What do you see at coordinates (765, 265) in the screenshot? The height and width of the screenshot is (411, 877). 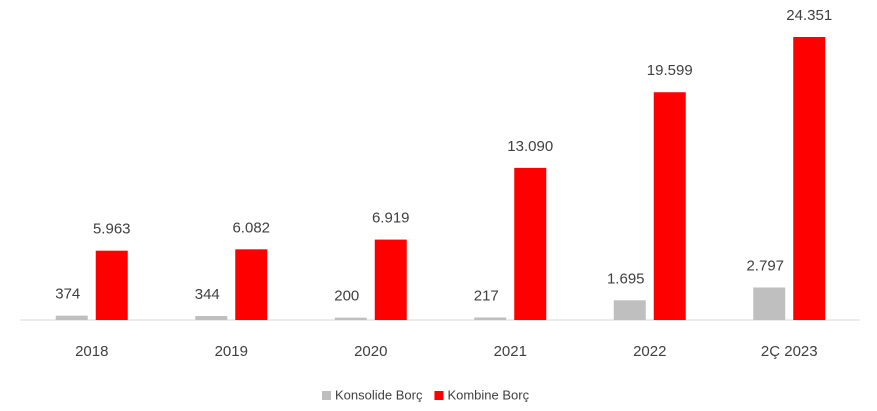 I see `data-label: 2.797` at bounding box center [765, 265].